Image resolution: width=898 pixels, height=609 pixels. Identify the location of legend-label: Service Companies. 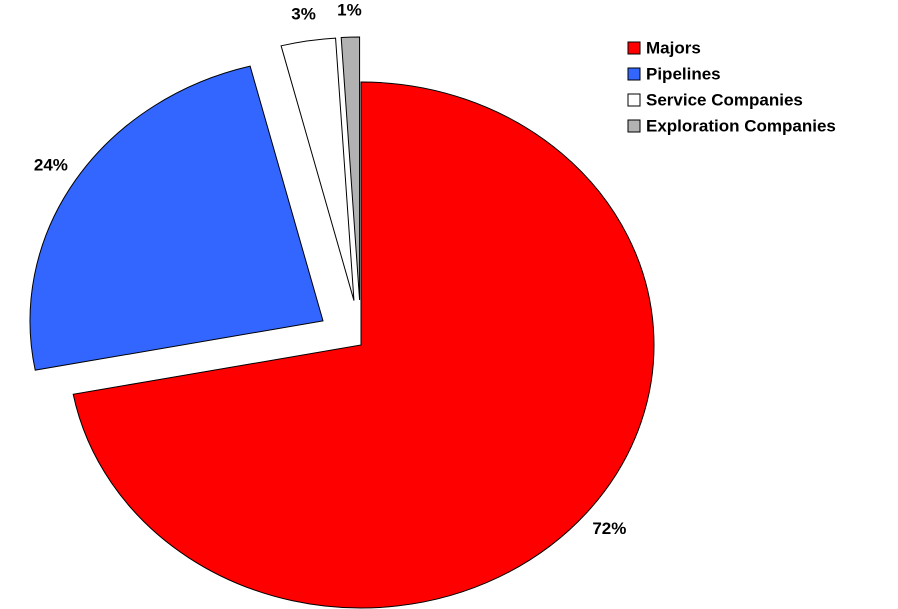
(724, 99).